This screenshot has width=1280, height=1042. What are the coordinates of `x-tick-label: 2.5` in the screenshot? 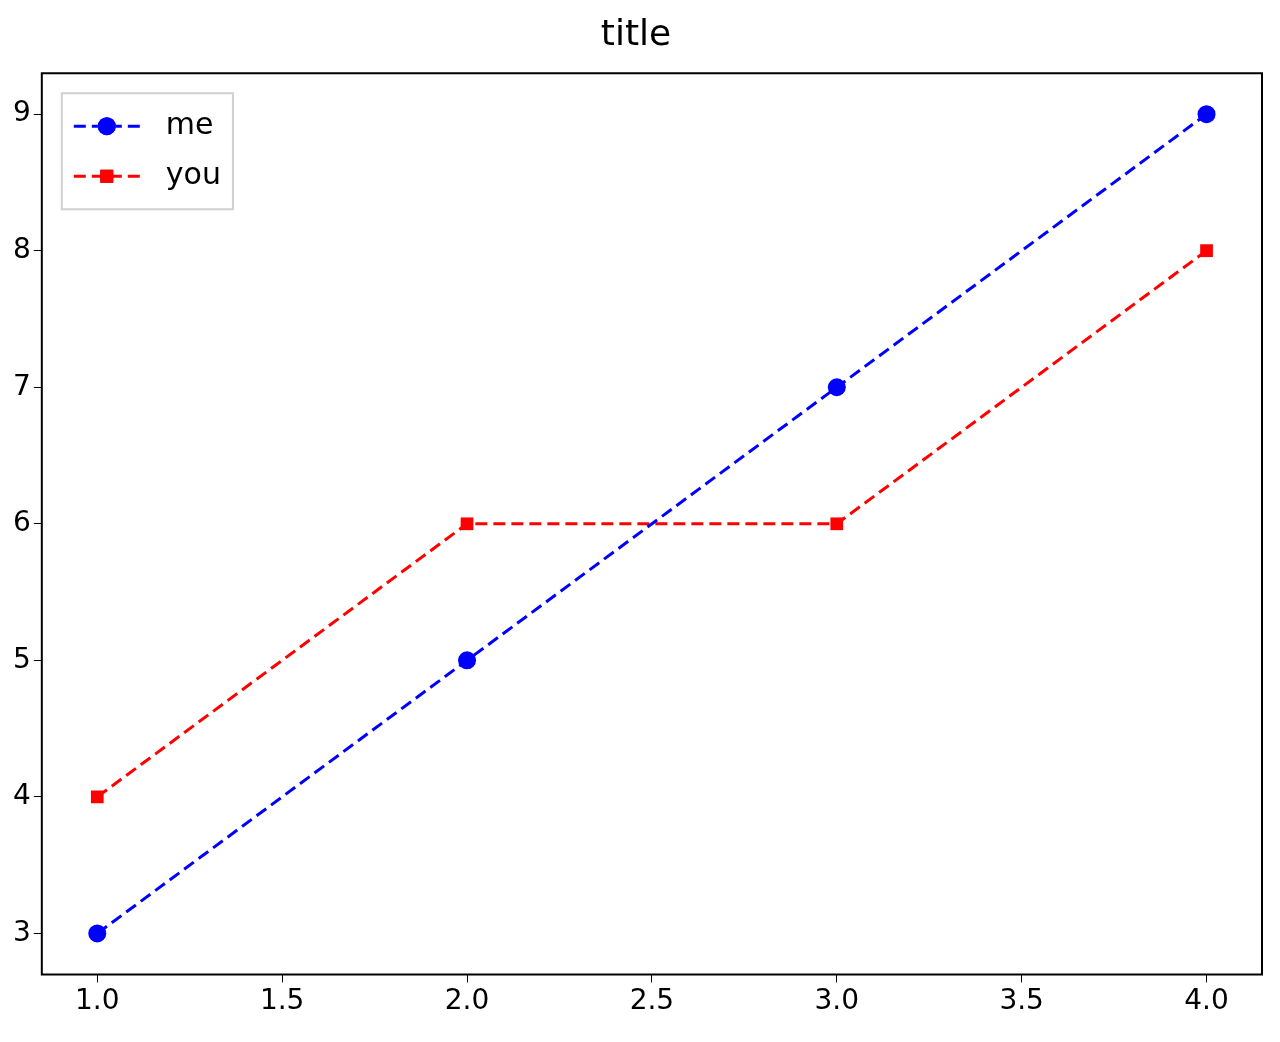 It's located at (652, 1000).